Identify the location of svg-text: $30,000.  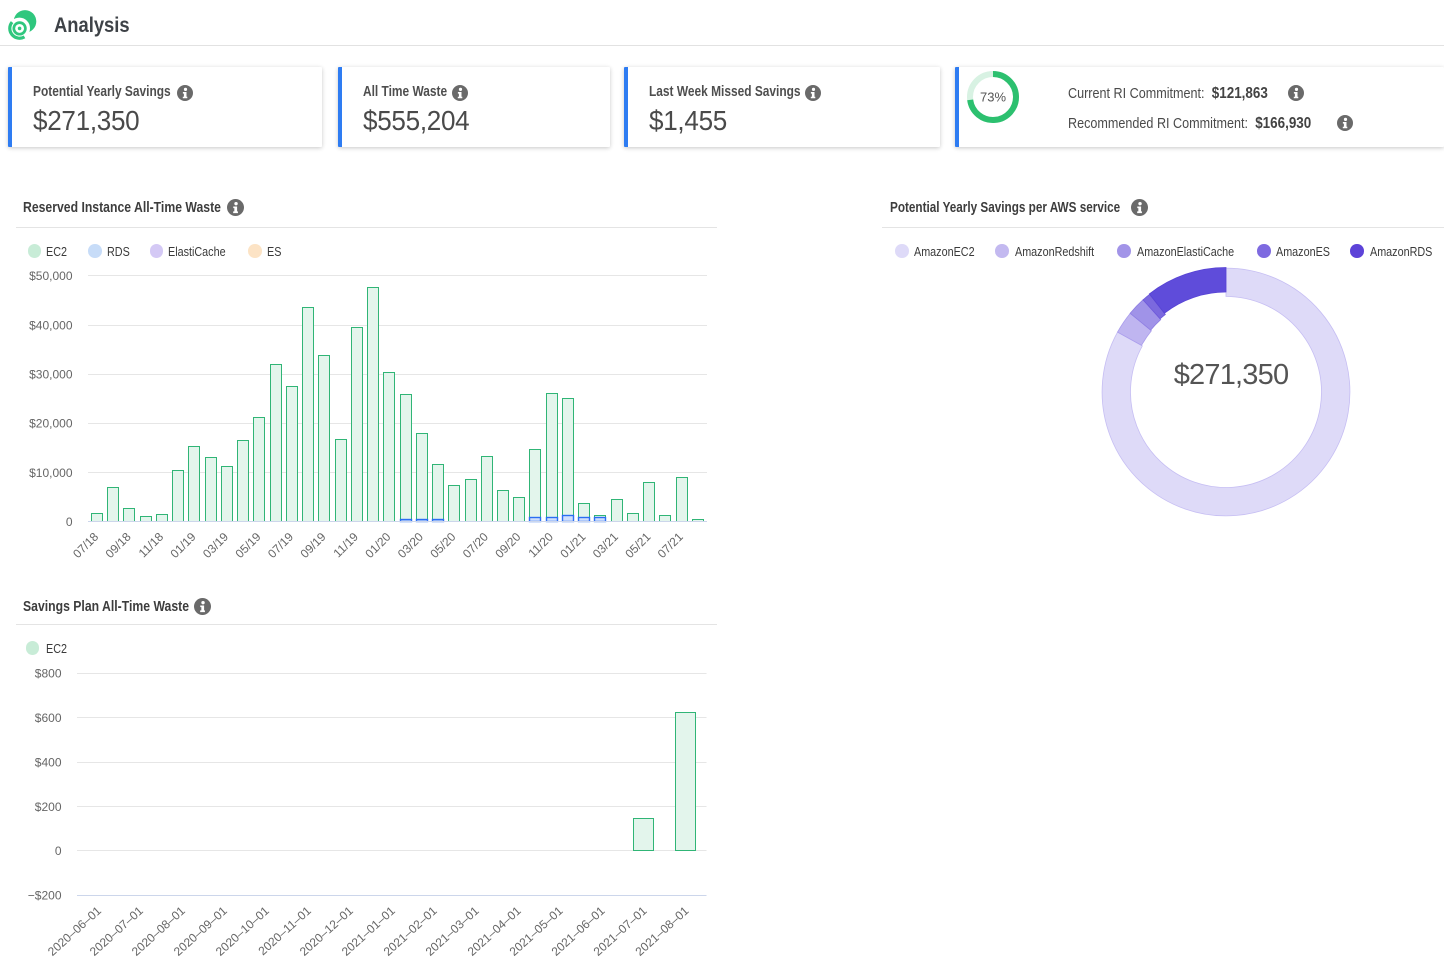
(51, 375).